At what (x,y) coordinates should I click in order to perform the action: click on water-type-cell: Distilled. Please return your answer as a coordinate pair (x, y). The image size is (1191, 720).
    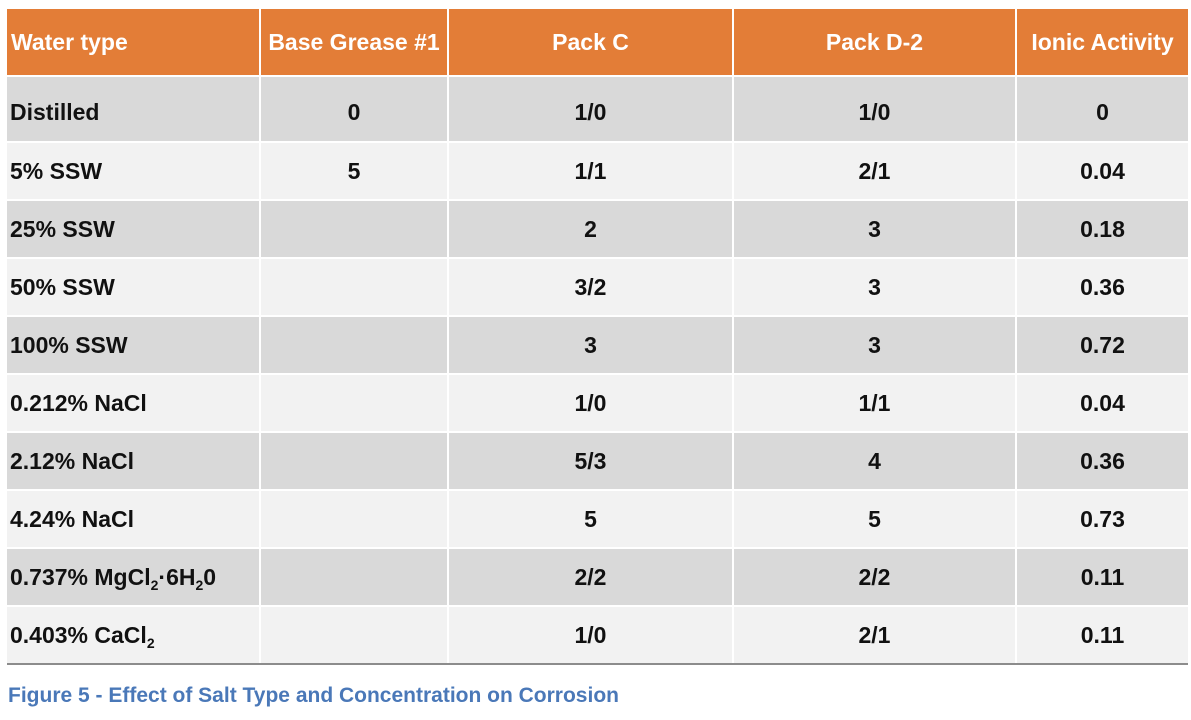
    Looking at the image, I should click on (134, 109).